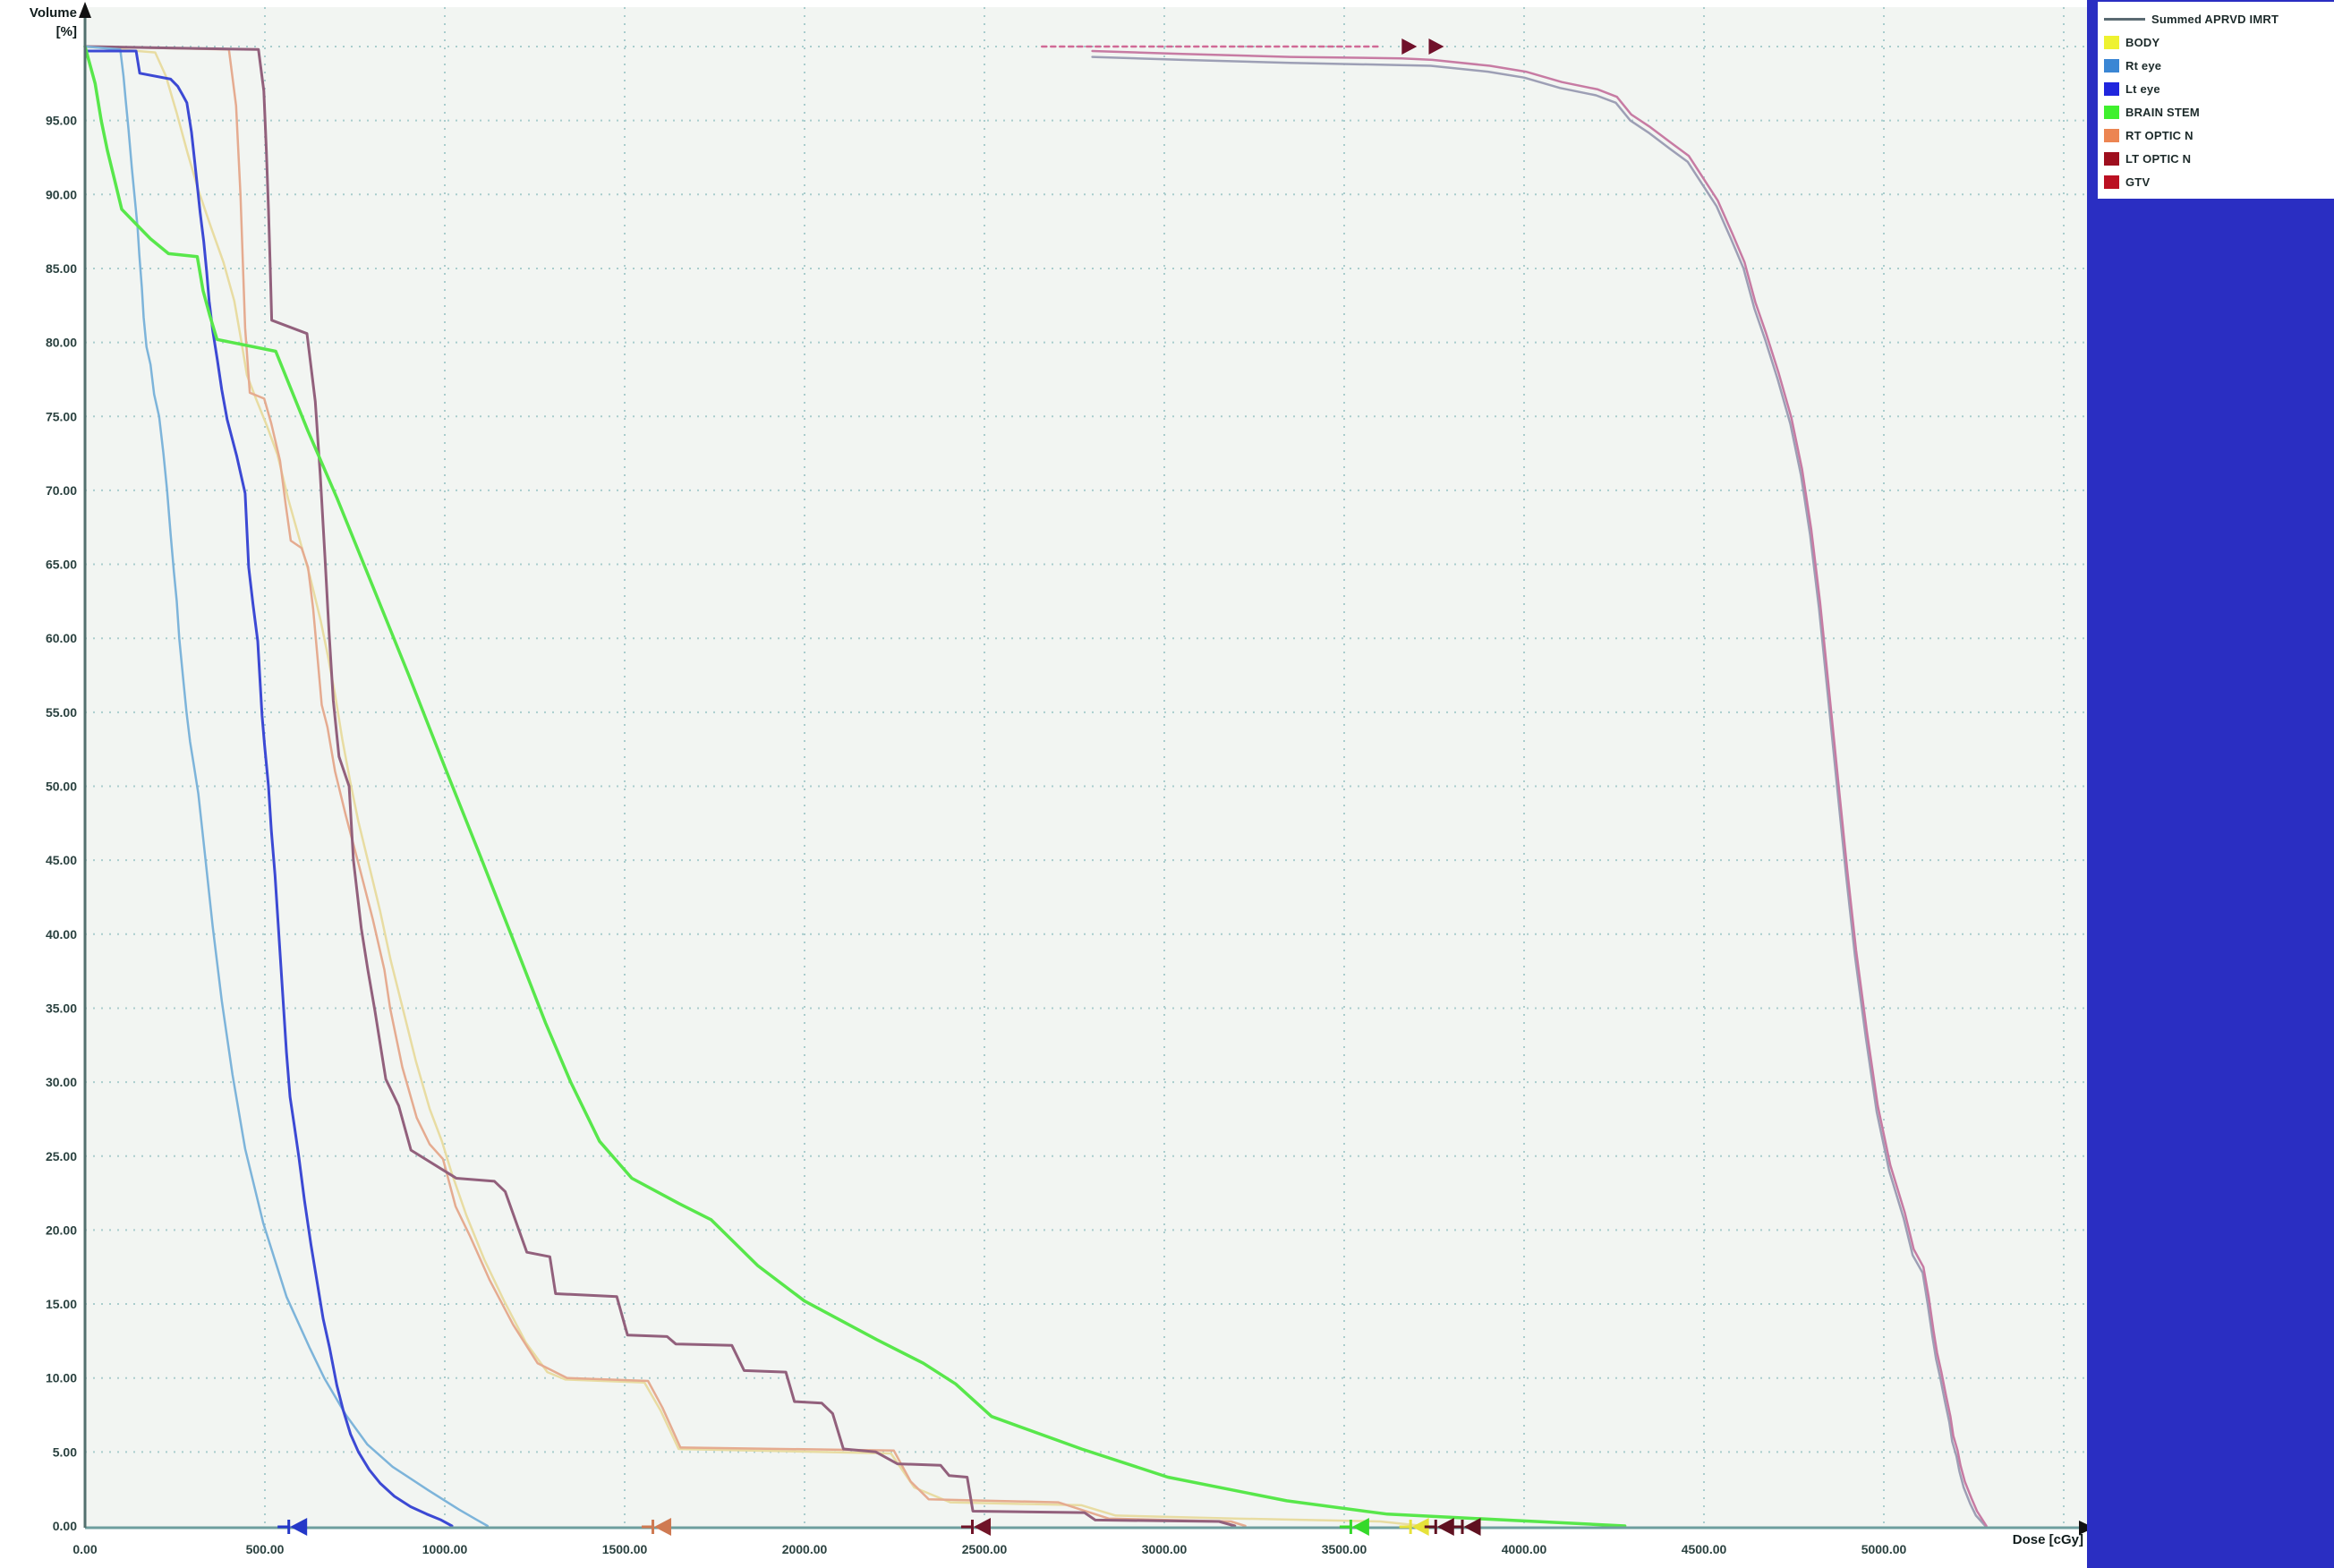 This screenshot has width=2334, height=1568. I want to click on legend-label: Summed APRVD IMRT, so click(2215, 19).